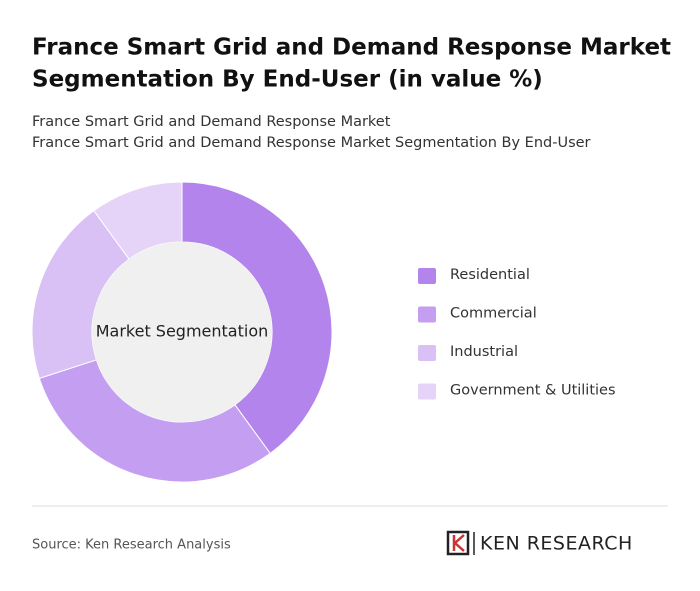 Image resolution: width=700 pixels, height=591 pixels. Describe the element at coordinates (533, 391) in the screenshot. I see `legend-label: Government & Utilities` at that location.